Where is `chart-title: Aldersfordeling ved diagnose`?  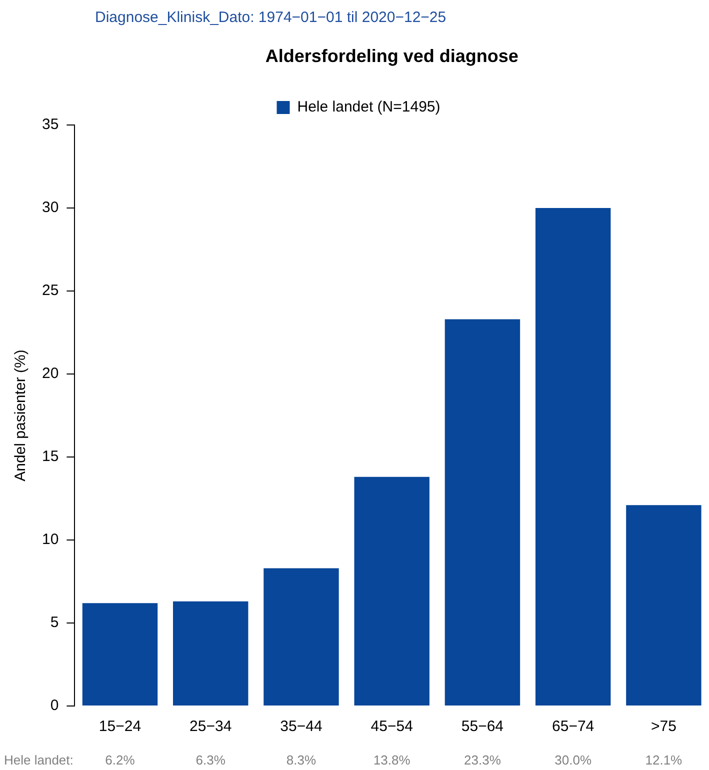 chart-title: Aldersfordeling ved diagnose is located at coordinates (391, 56).